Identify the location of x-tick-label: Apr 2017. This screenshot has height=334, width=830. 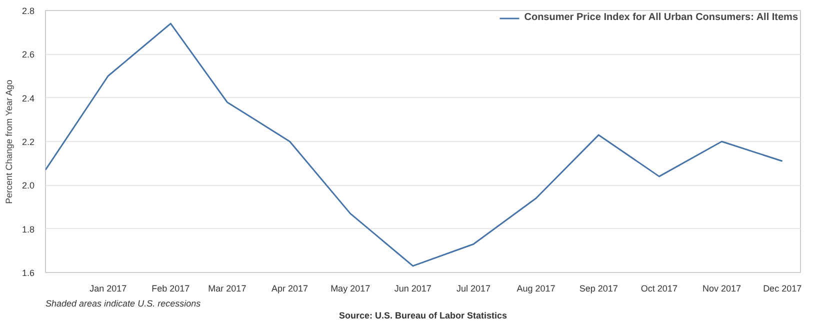
(290, 289).